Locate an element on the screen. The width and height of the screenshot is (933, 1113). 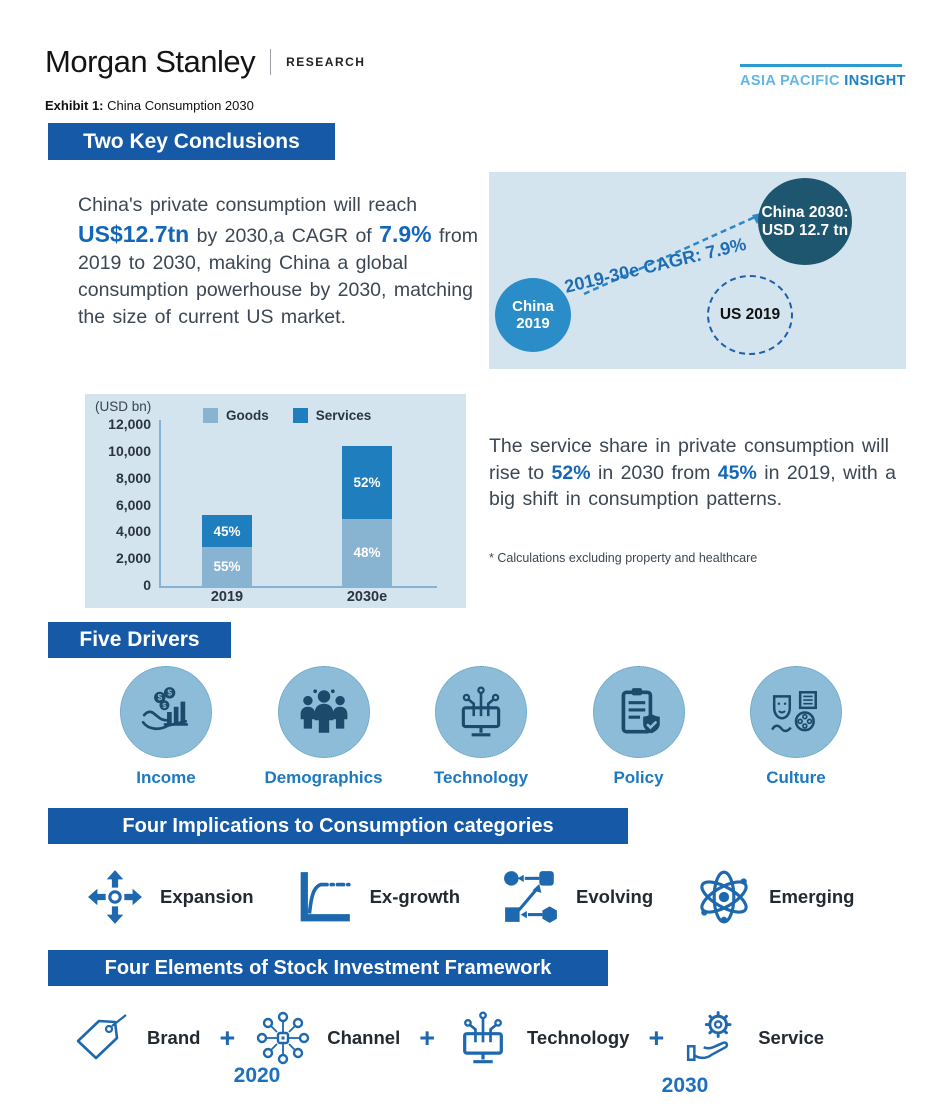
logo-divider is located at coordinates (271, 62).